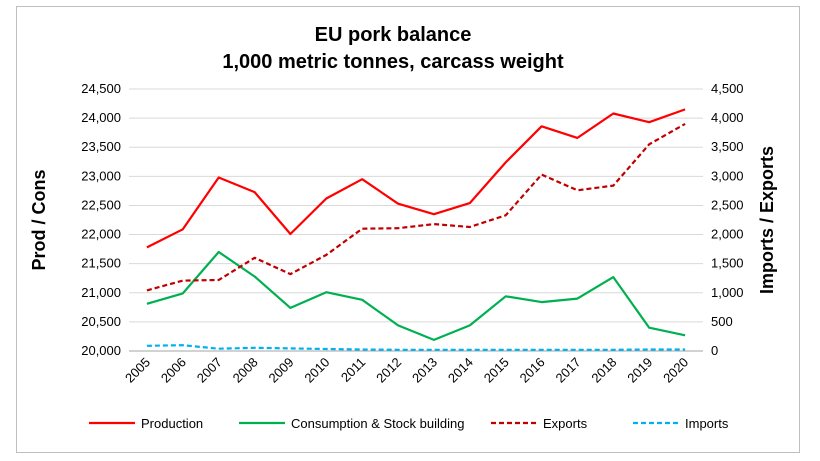 This screenshot has height=461, width=820. I want to click on y-right-tick-label: 4,000, so click(727, 117).